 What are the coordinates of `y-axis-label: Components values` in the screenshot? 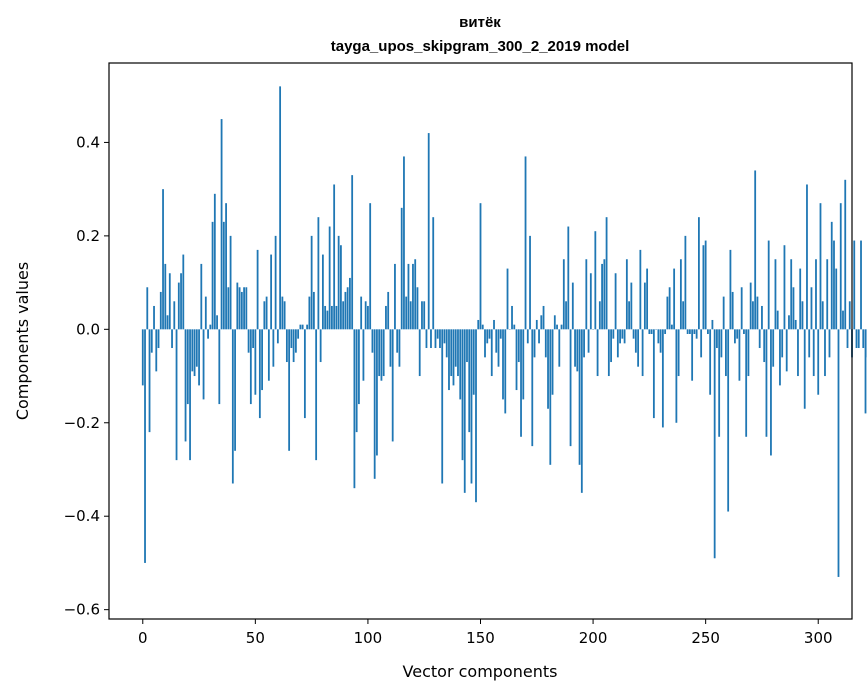 It's located at (22, 341).